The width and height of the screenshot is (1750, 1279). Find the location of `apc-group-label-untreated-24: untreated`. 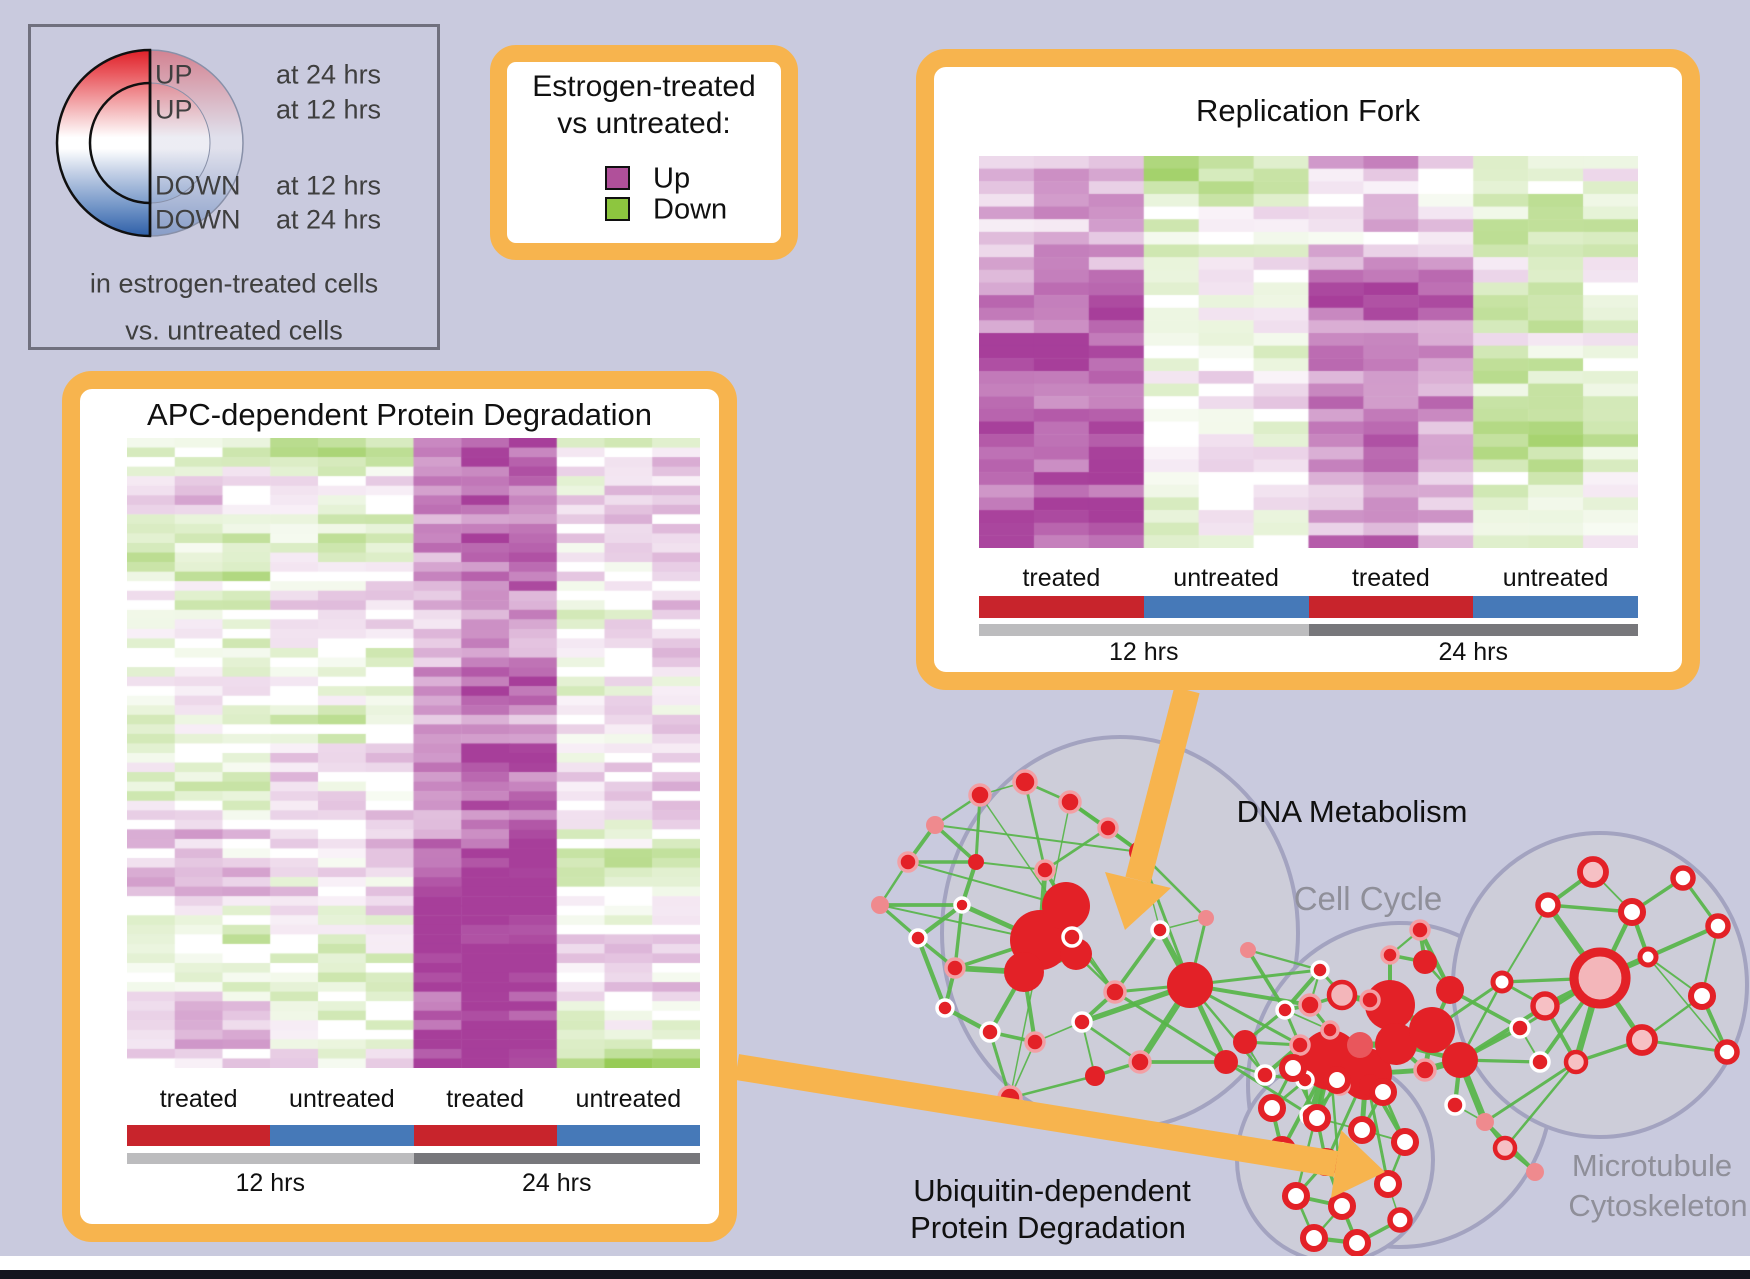

apc-group-label-untreated-24: untreated is located at coordinates (628, 1099).